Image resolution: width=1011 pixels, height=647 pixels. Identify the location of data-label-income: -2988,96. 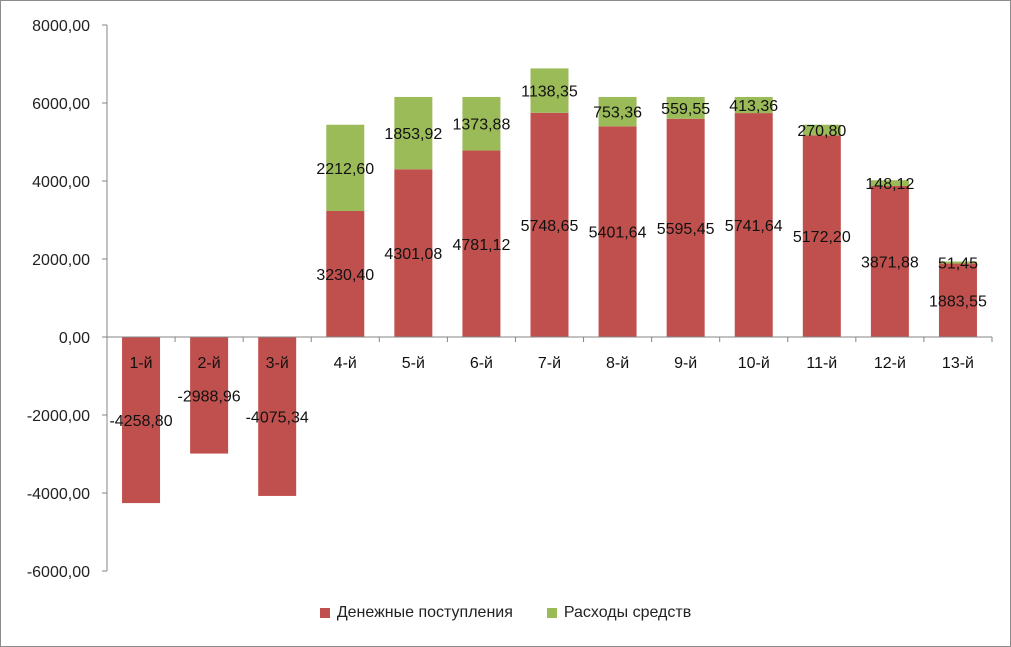
(209, 396).